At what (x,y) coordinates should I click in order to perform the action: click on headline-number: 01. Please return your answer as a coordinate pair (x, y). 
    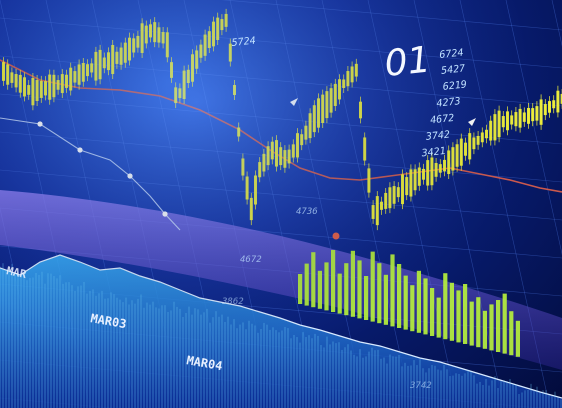
    Looking at the image, I should click on (408, 62).